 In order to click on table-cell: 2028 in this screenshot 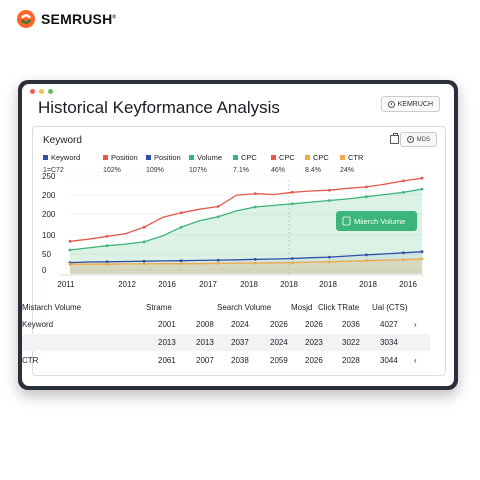, I will do `click(351, 360)`.